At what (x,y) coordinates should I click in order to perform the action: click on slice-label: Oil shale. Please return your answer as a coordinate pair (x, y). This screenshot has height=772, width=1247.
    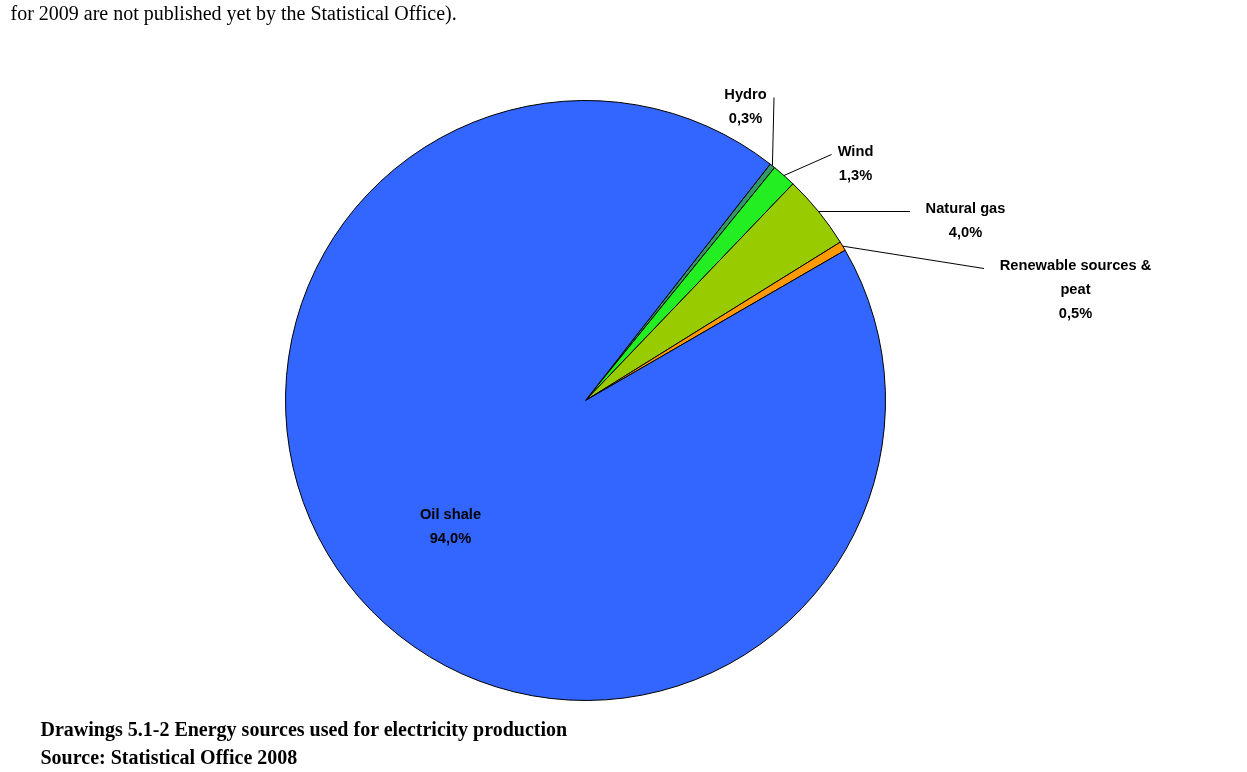
    Looking at the image, I should click on (450, 513).